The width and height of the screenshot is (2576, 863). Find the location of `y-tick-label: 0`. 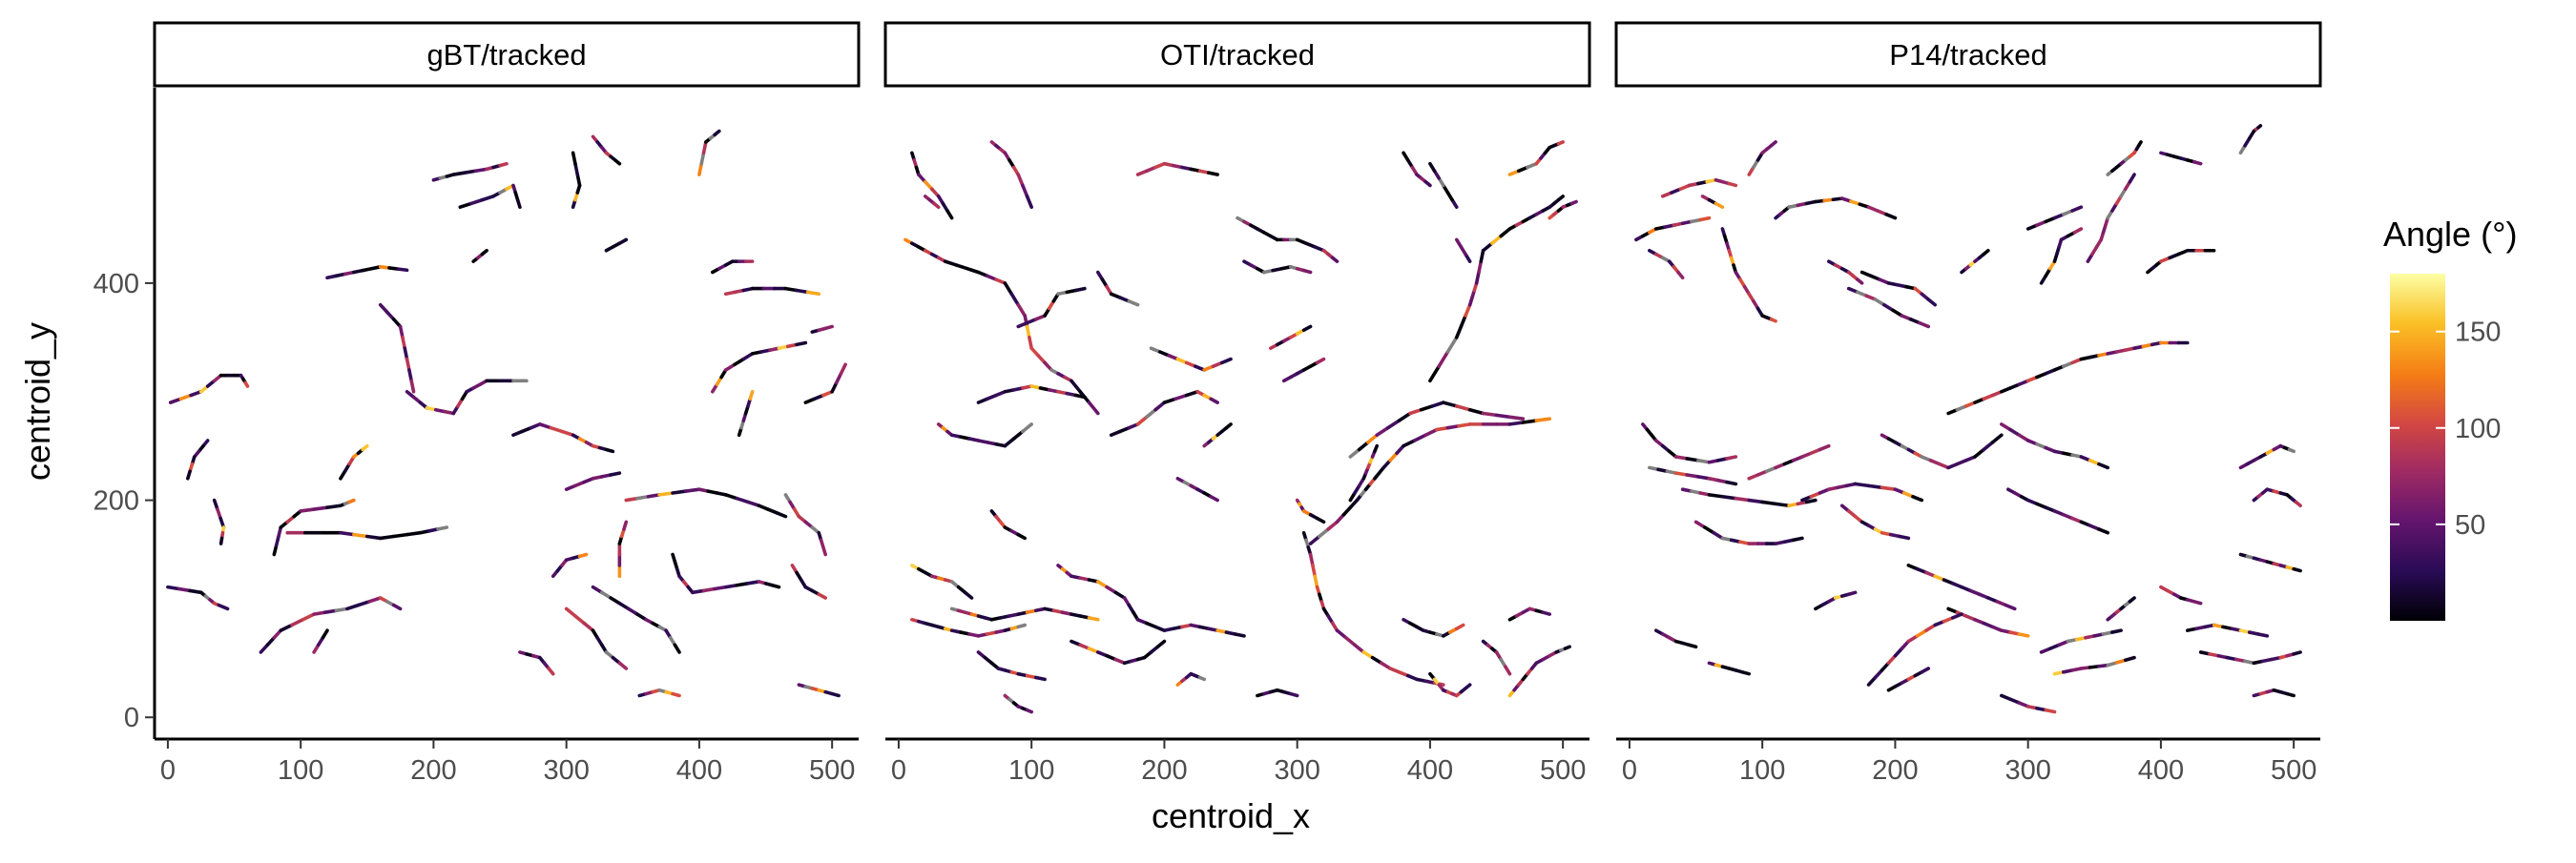

y-tick-label: 0 is located at coordinates (131, 718).